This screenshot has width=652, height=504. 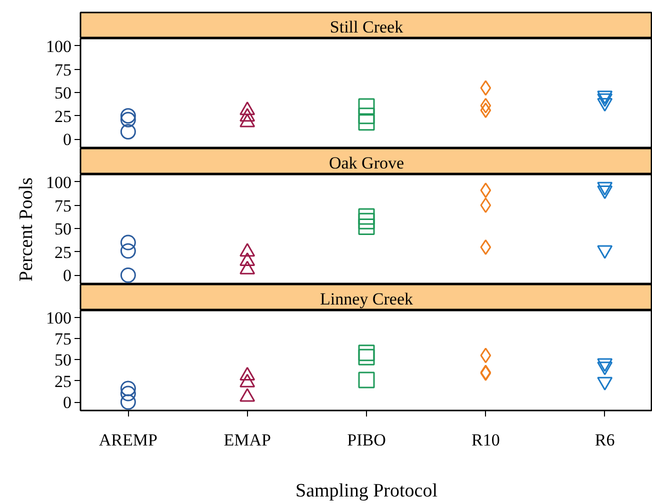 What do you see at coordinates (367, 298) in the screenshot?
I see `chart-title: Linney Creek` at bounding box center [367, 298].